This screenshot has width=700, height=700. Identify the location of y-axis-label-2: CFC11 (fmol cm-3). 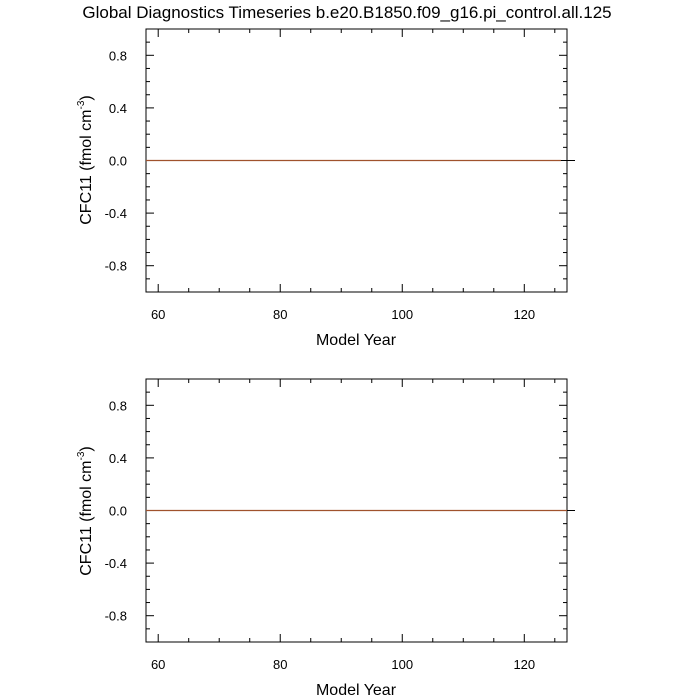
(85, 511).